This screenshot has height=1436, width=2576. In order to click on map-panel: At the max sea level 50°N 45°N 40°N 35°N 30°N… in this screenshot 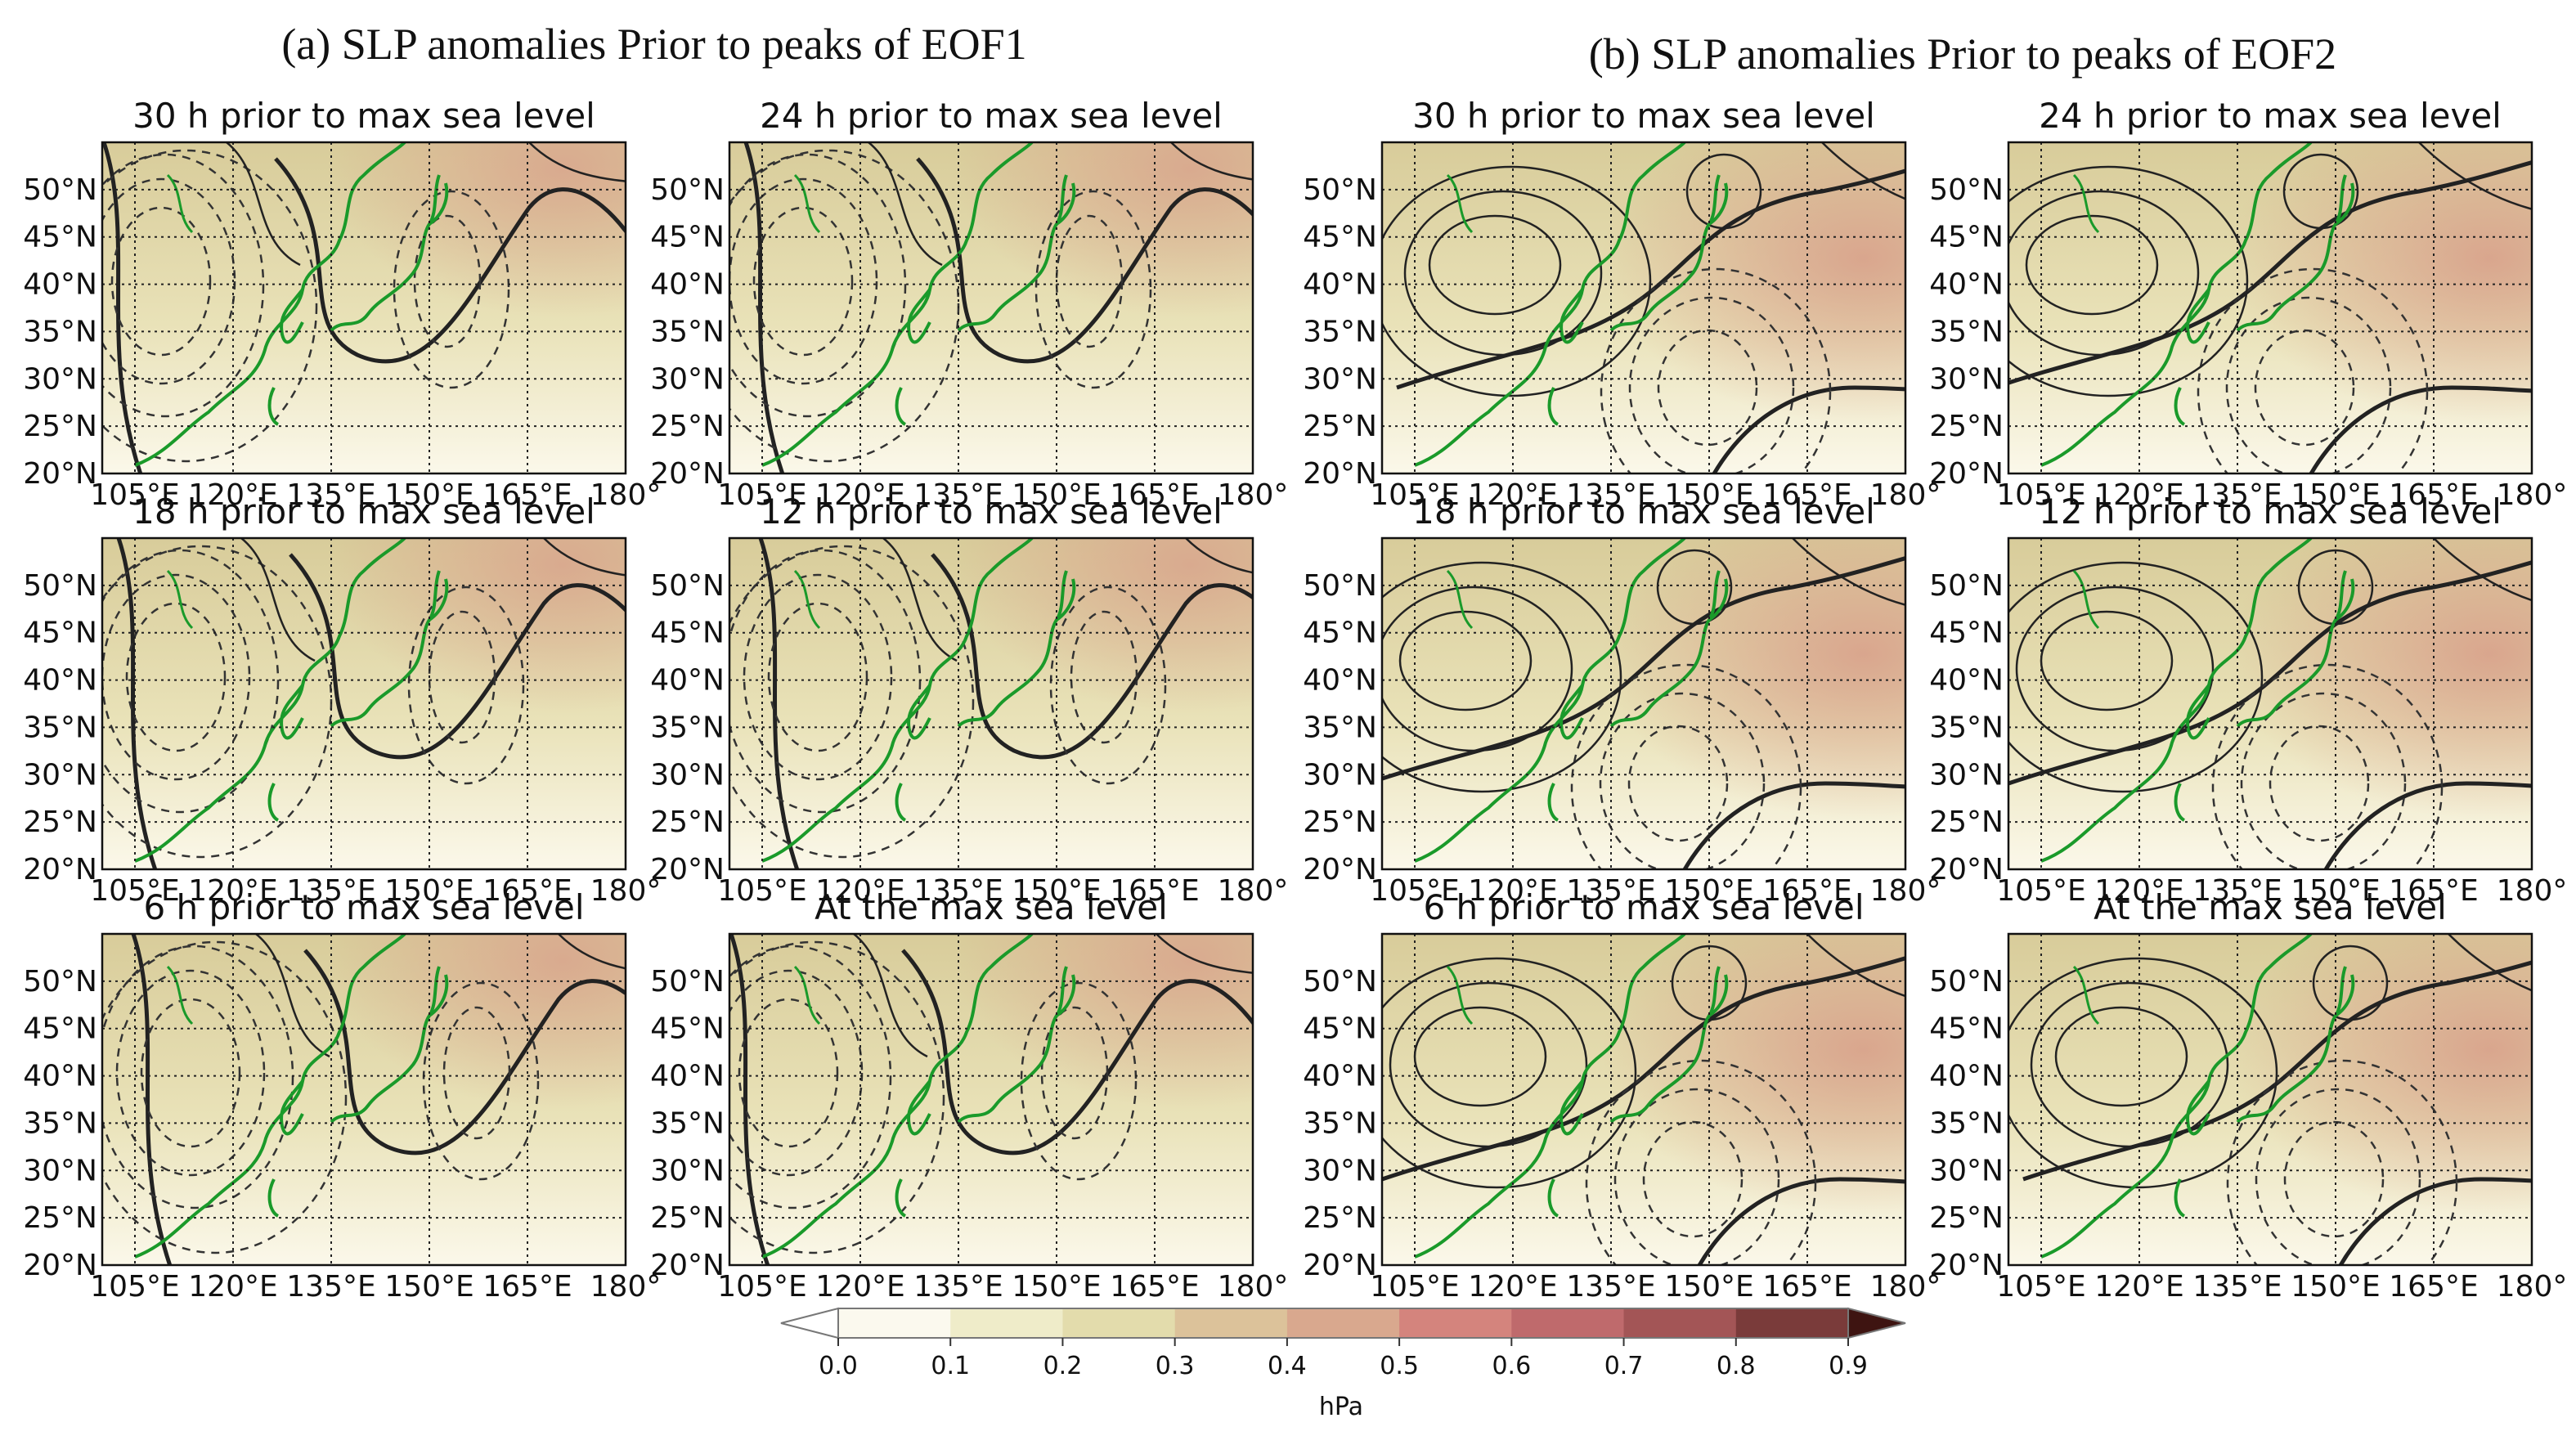, I will do `click(2248, 1095)`.